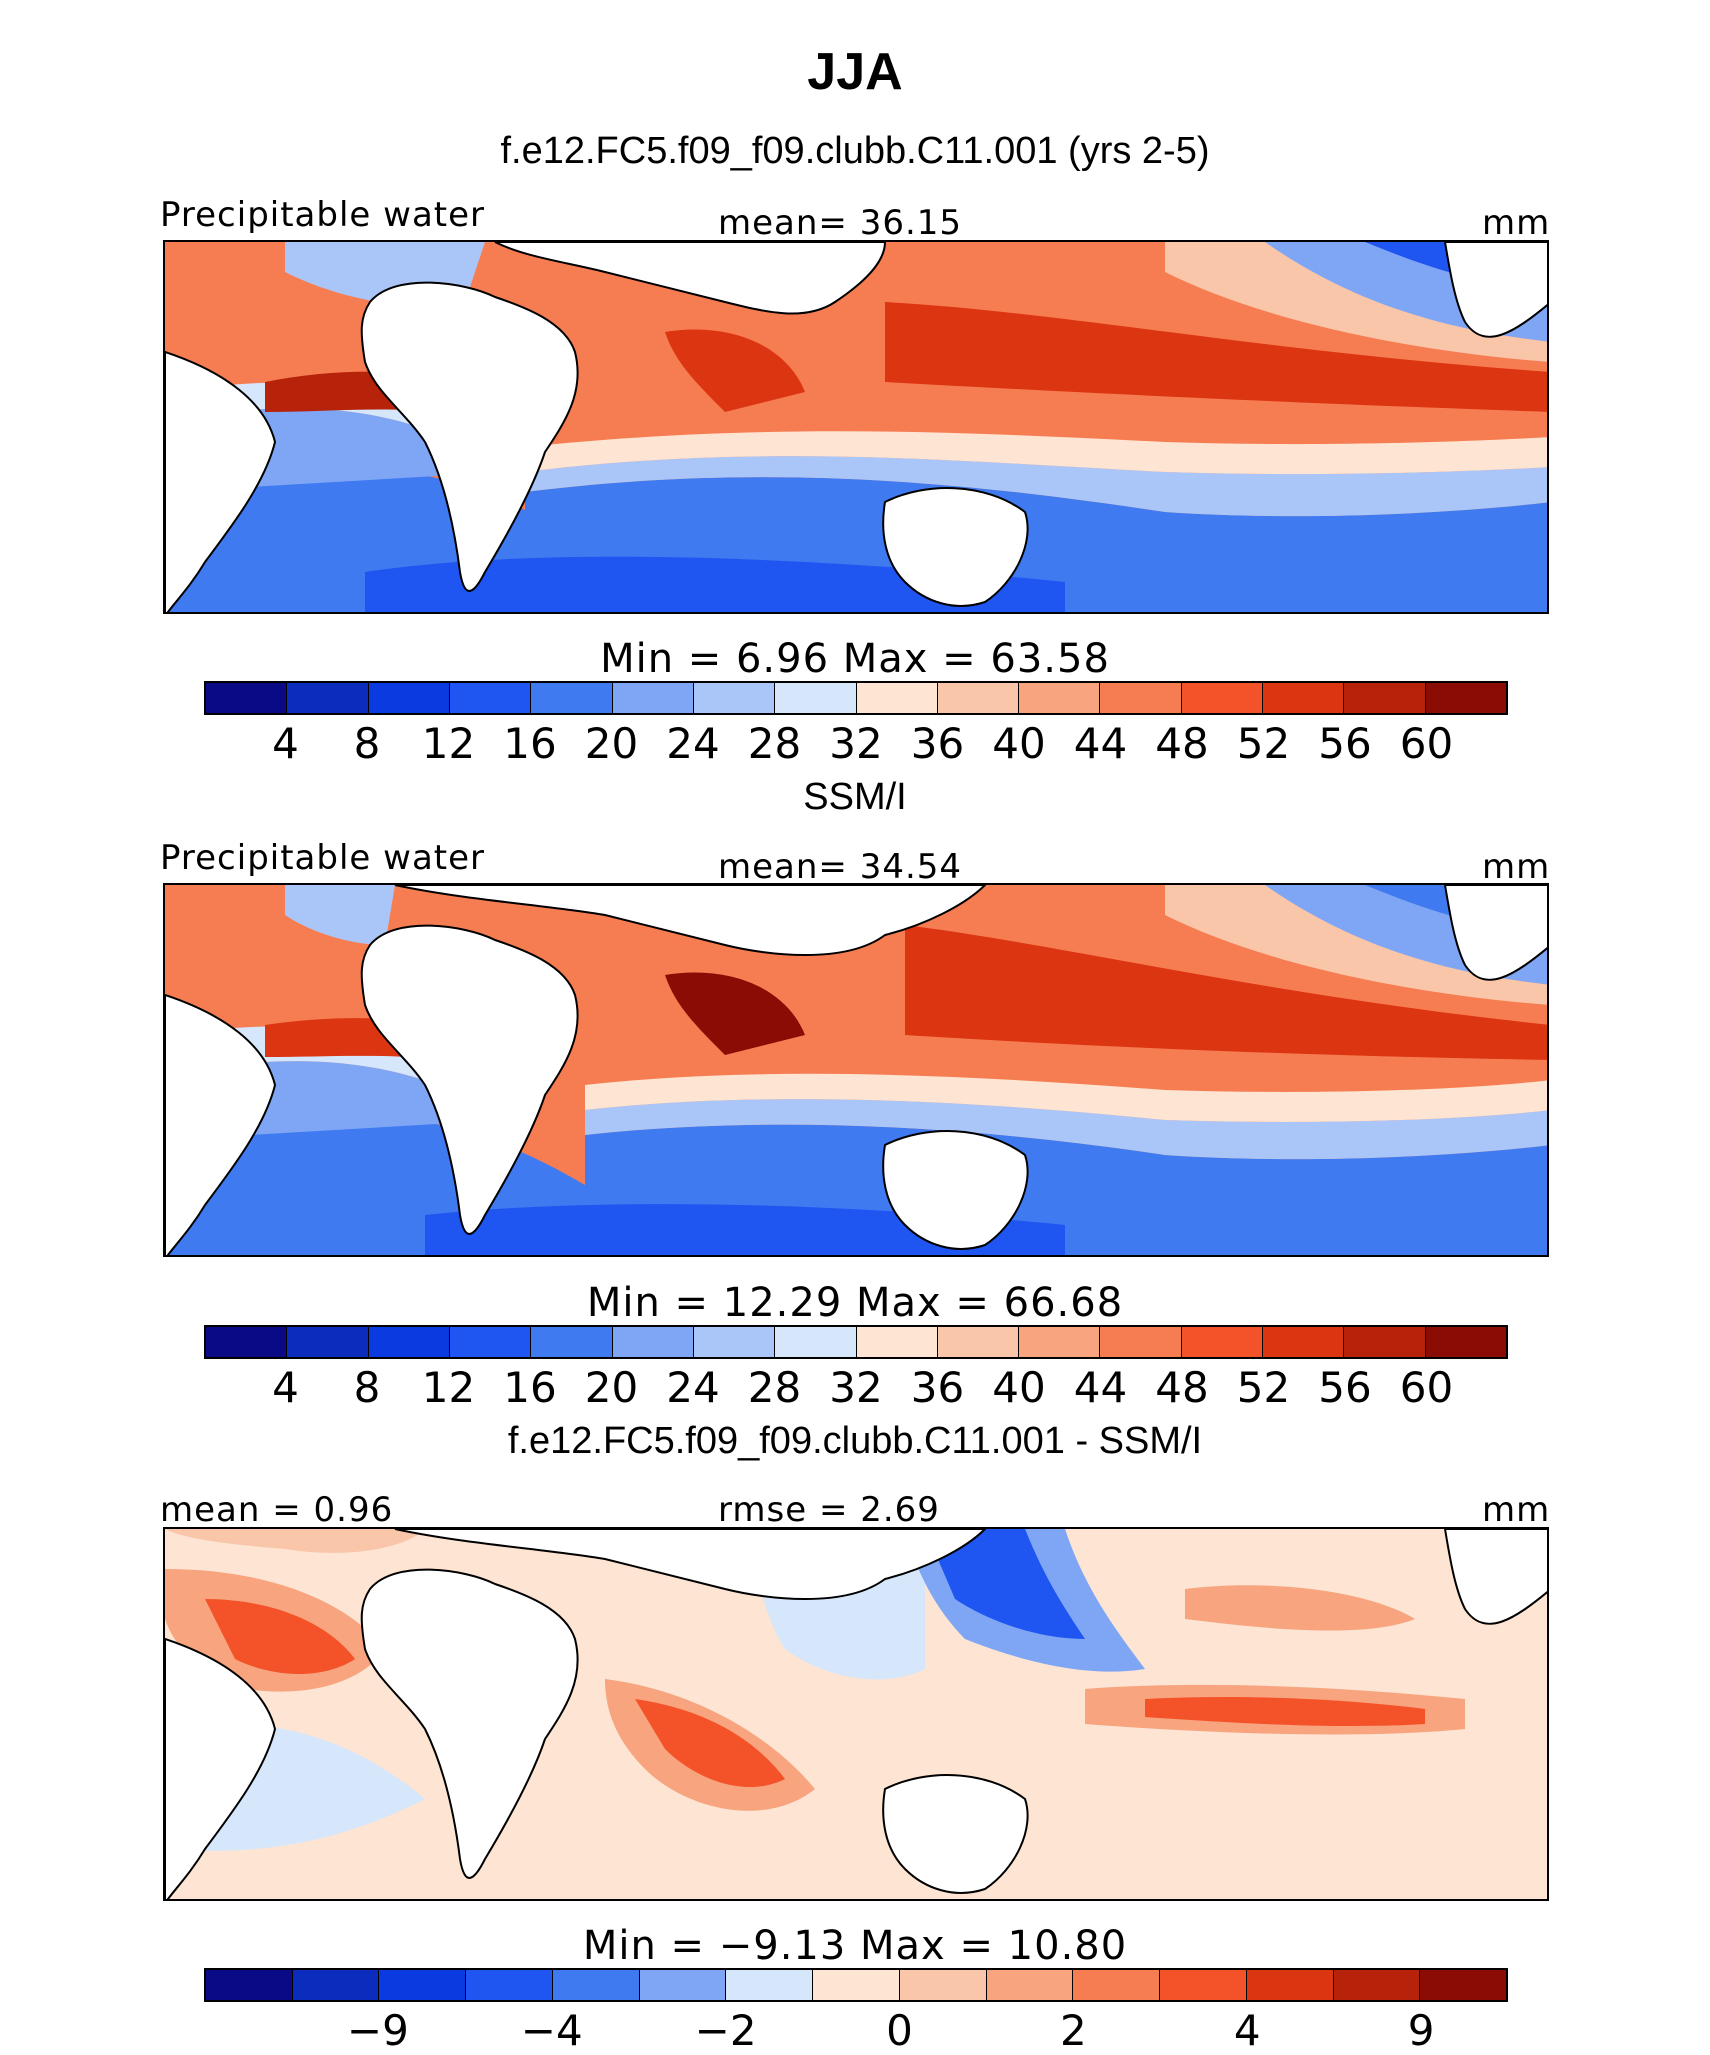 The height and width of the screenshot is (2055, 1710). Describe the element at coordinates (448, 1387) in the screenshot. I see `colorbar-tick-label: 12` at that location.